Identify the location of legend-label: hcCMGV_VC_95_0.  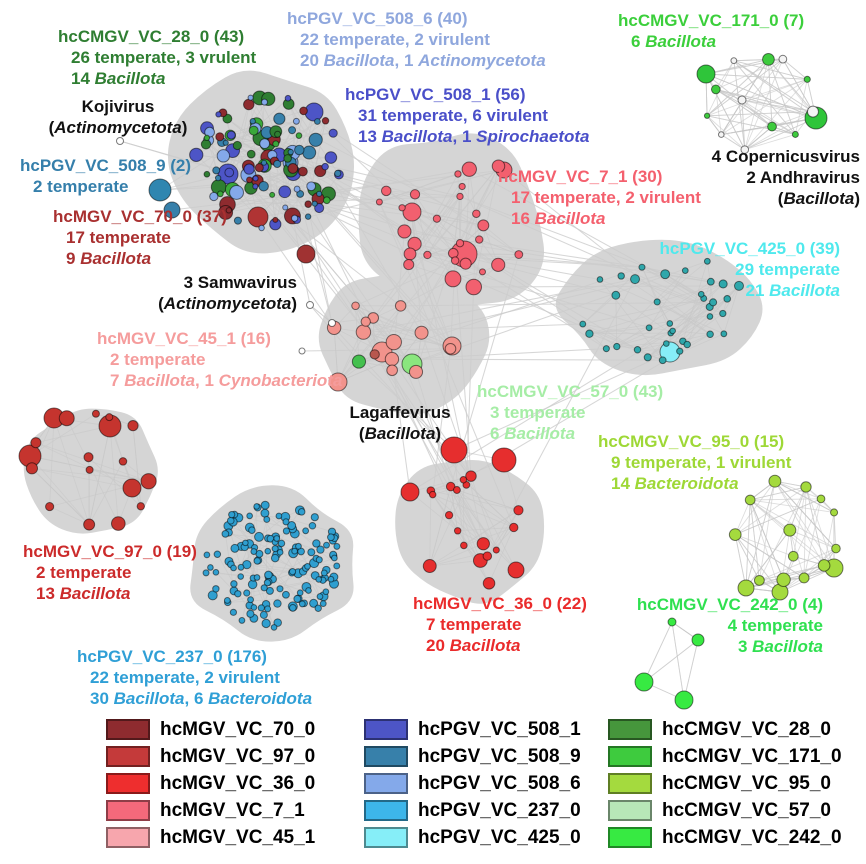
(746, 783).